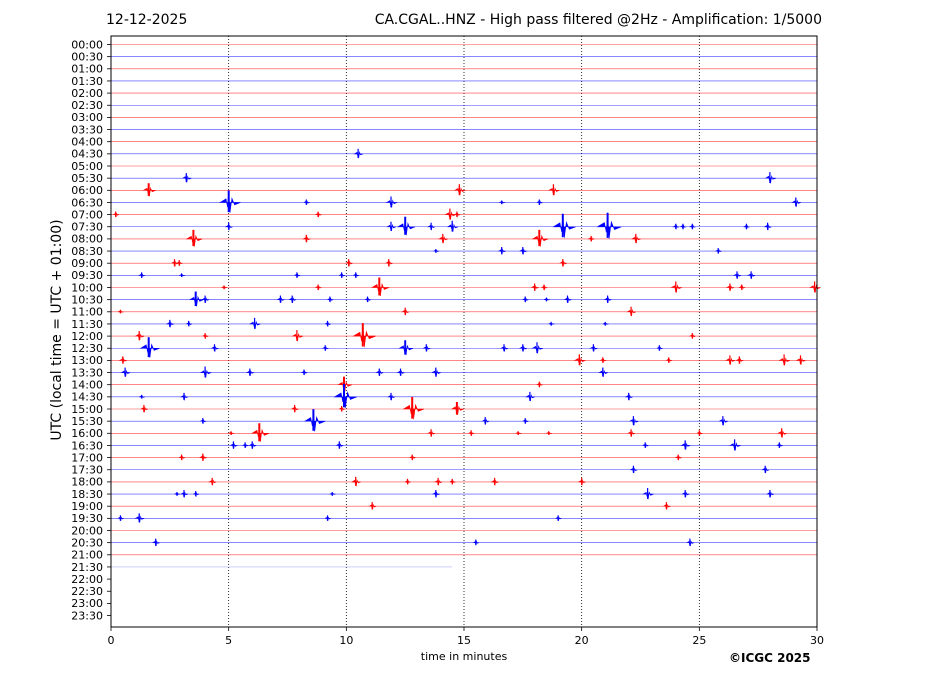  What do you see at coordinates (87, 287) in the screenshot?
I see `y-tick-label: 10:00` at bounding box center [87, 287].